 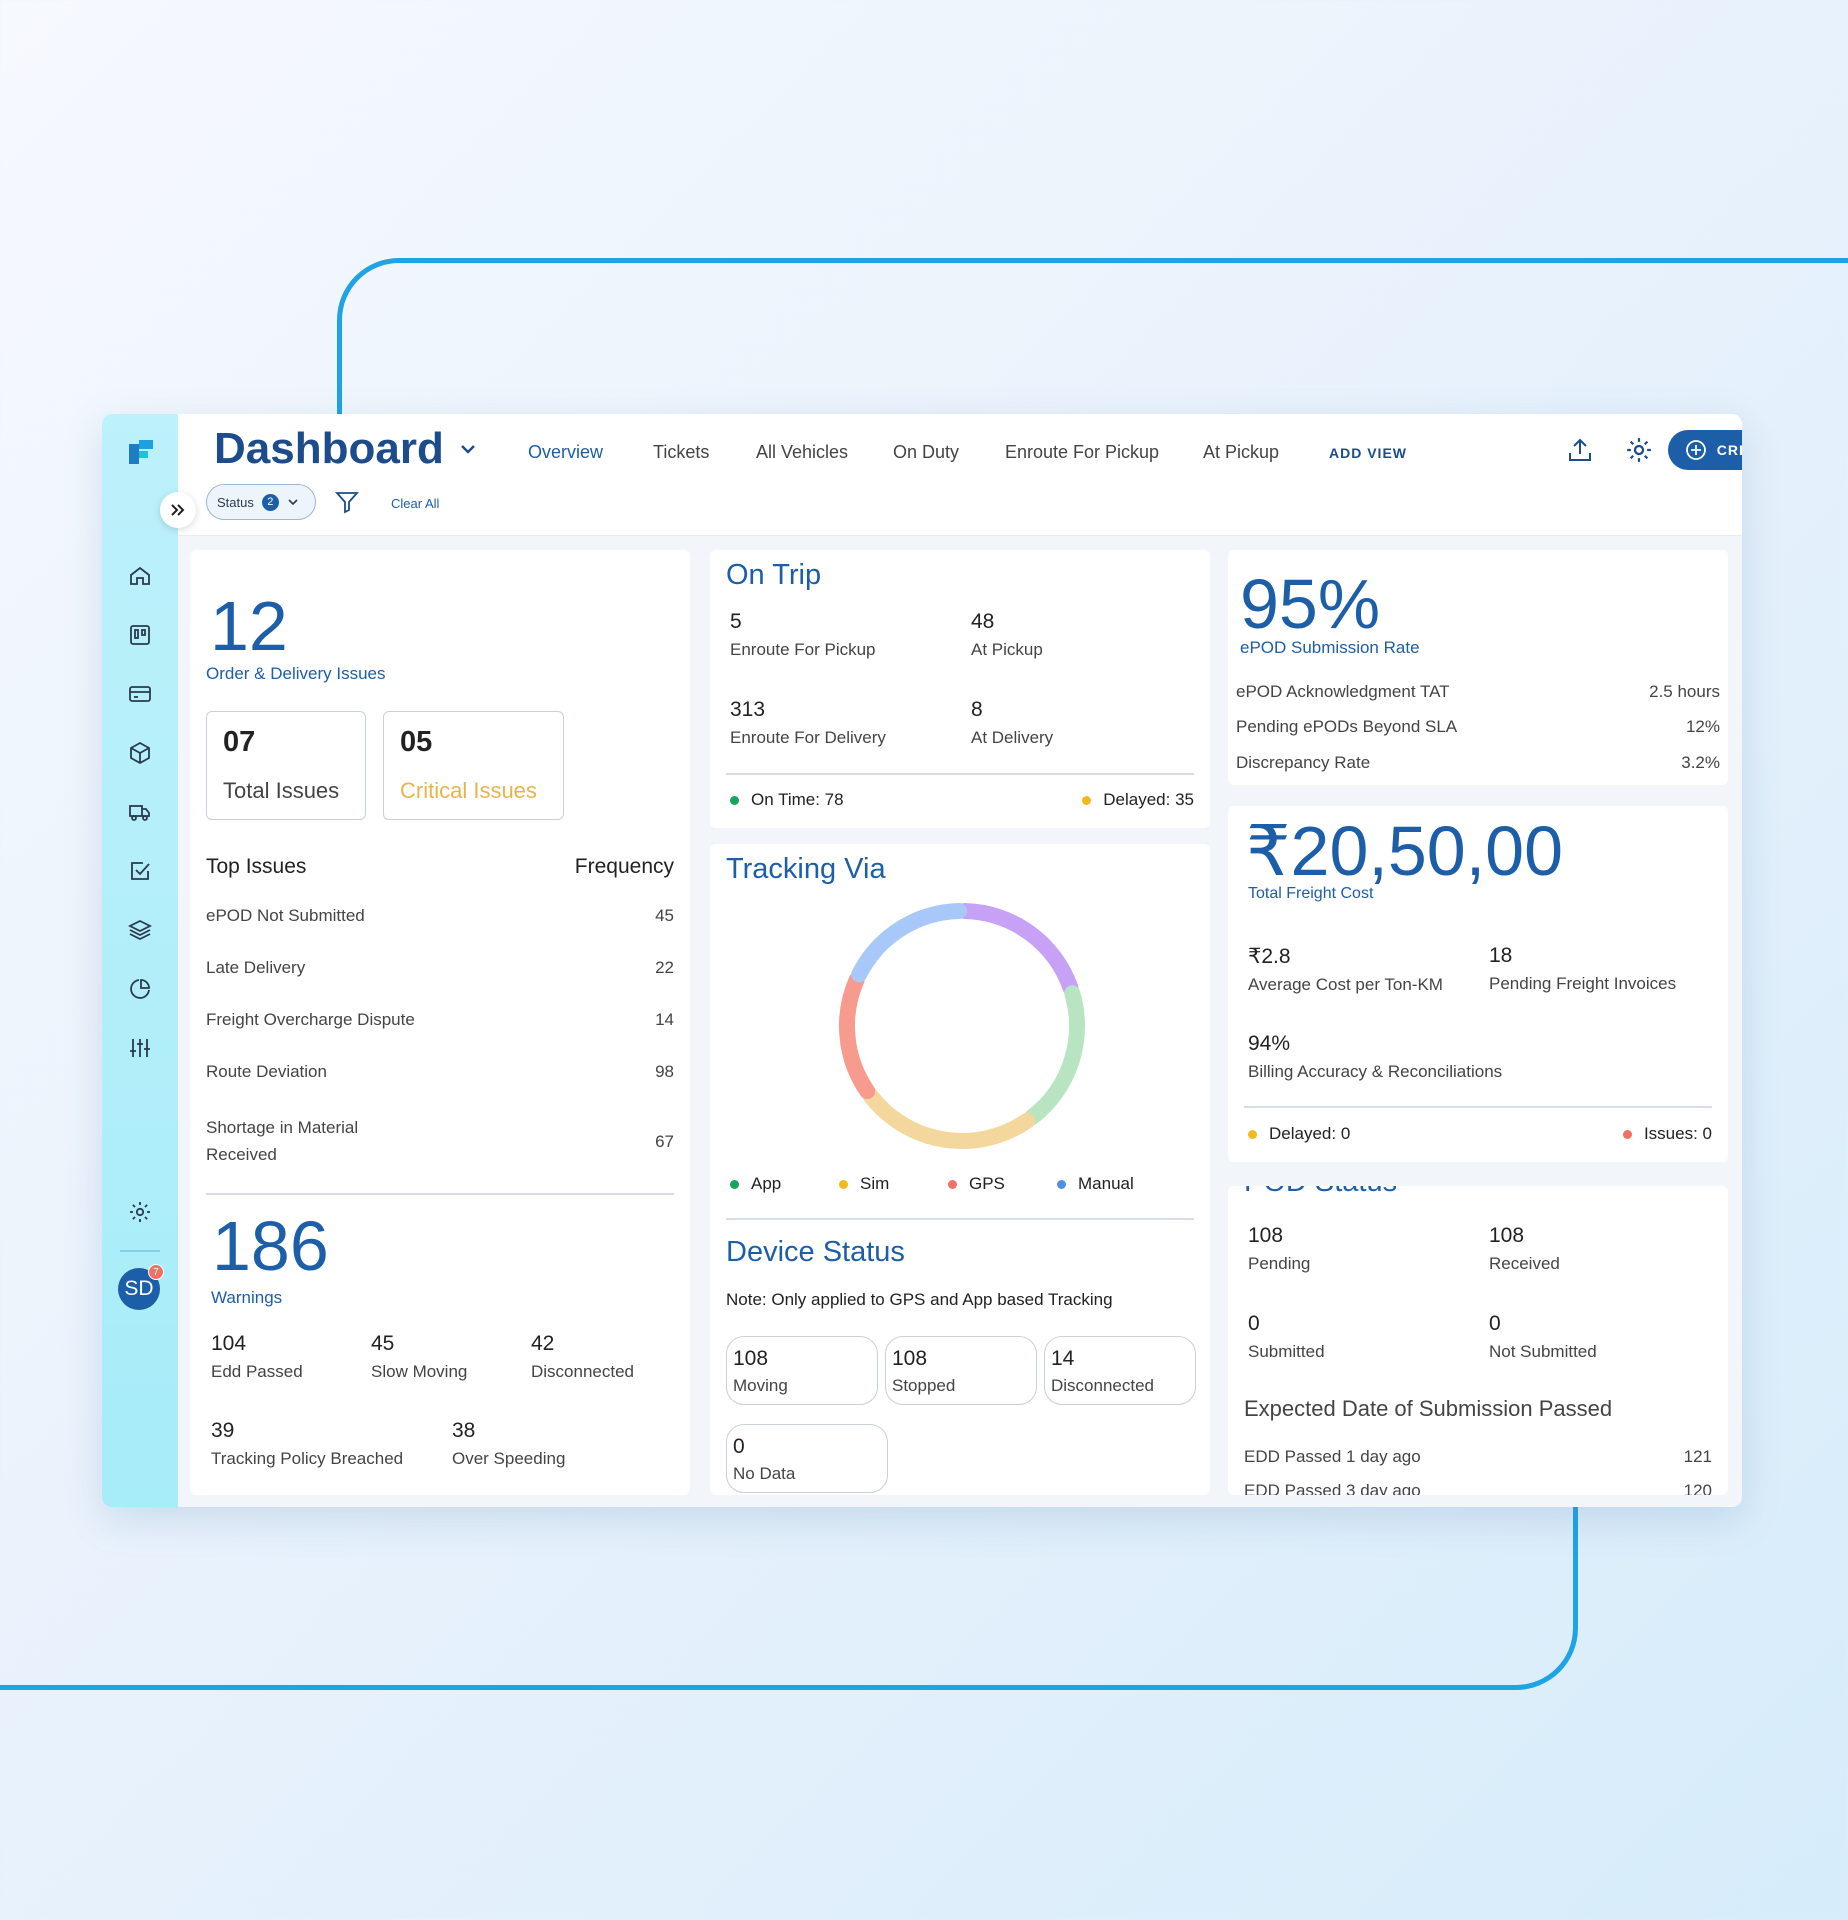 What do you see at coordinates (286, 765) in the screenshot?
I see `total-issues-box: 07 Total Issues` at bounding box center [286, 765].